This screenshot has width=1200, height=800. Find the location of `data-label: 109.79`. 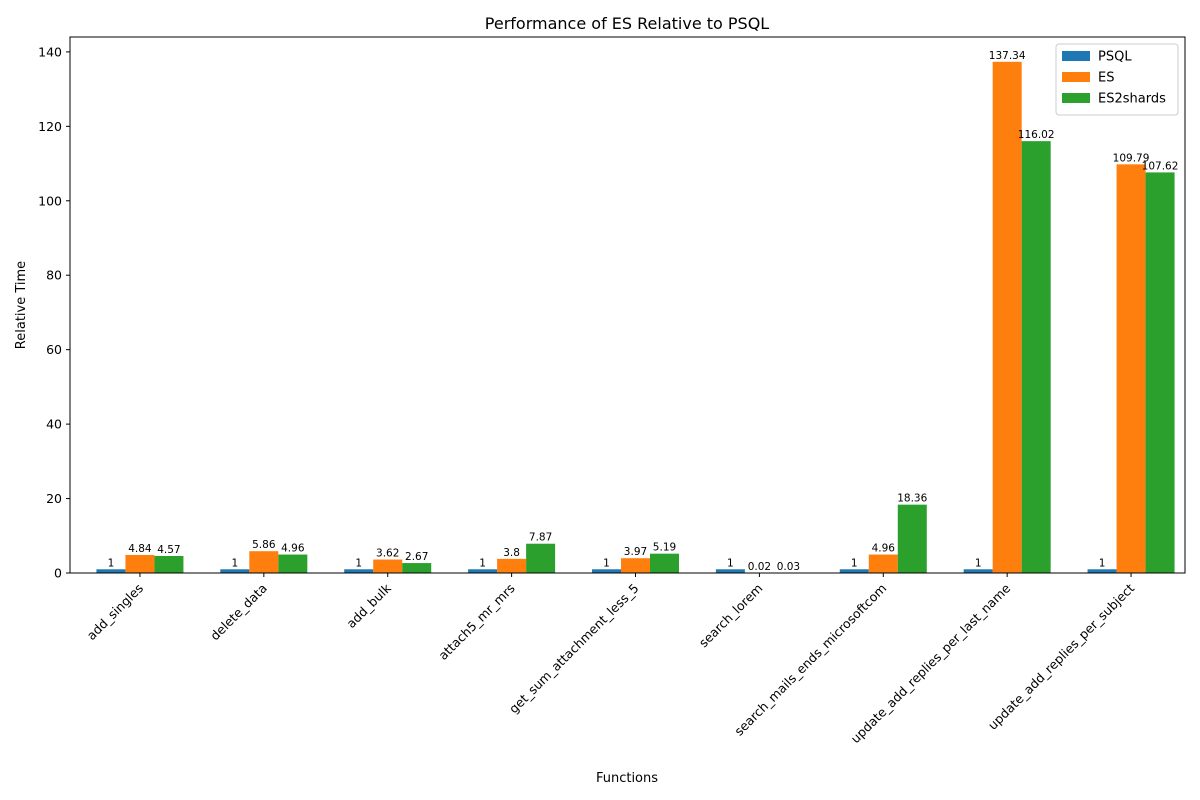

data-label: 109.79 is located at coordinates (1131, 158).